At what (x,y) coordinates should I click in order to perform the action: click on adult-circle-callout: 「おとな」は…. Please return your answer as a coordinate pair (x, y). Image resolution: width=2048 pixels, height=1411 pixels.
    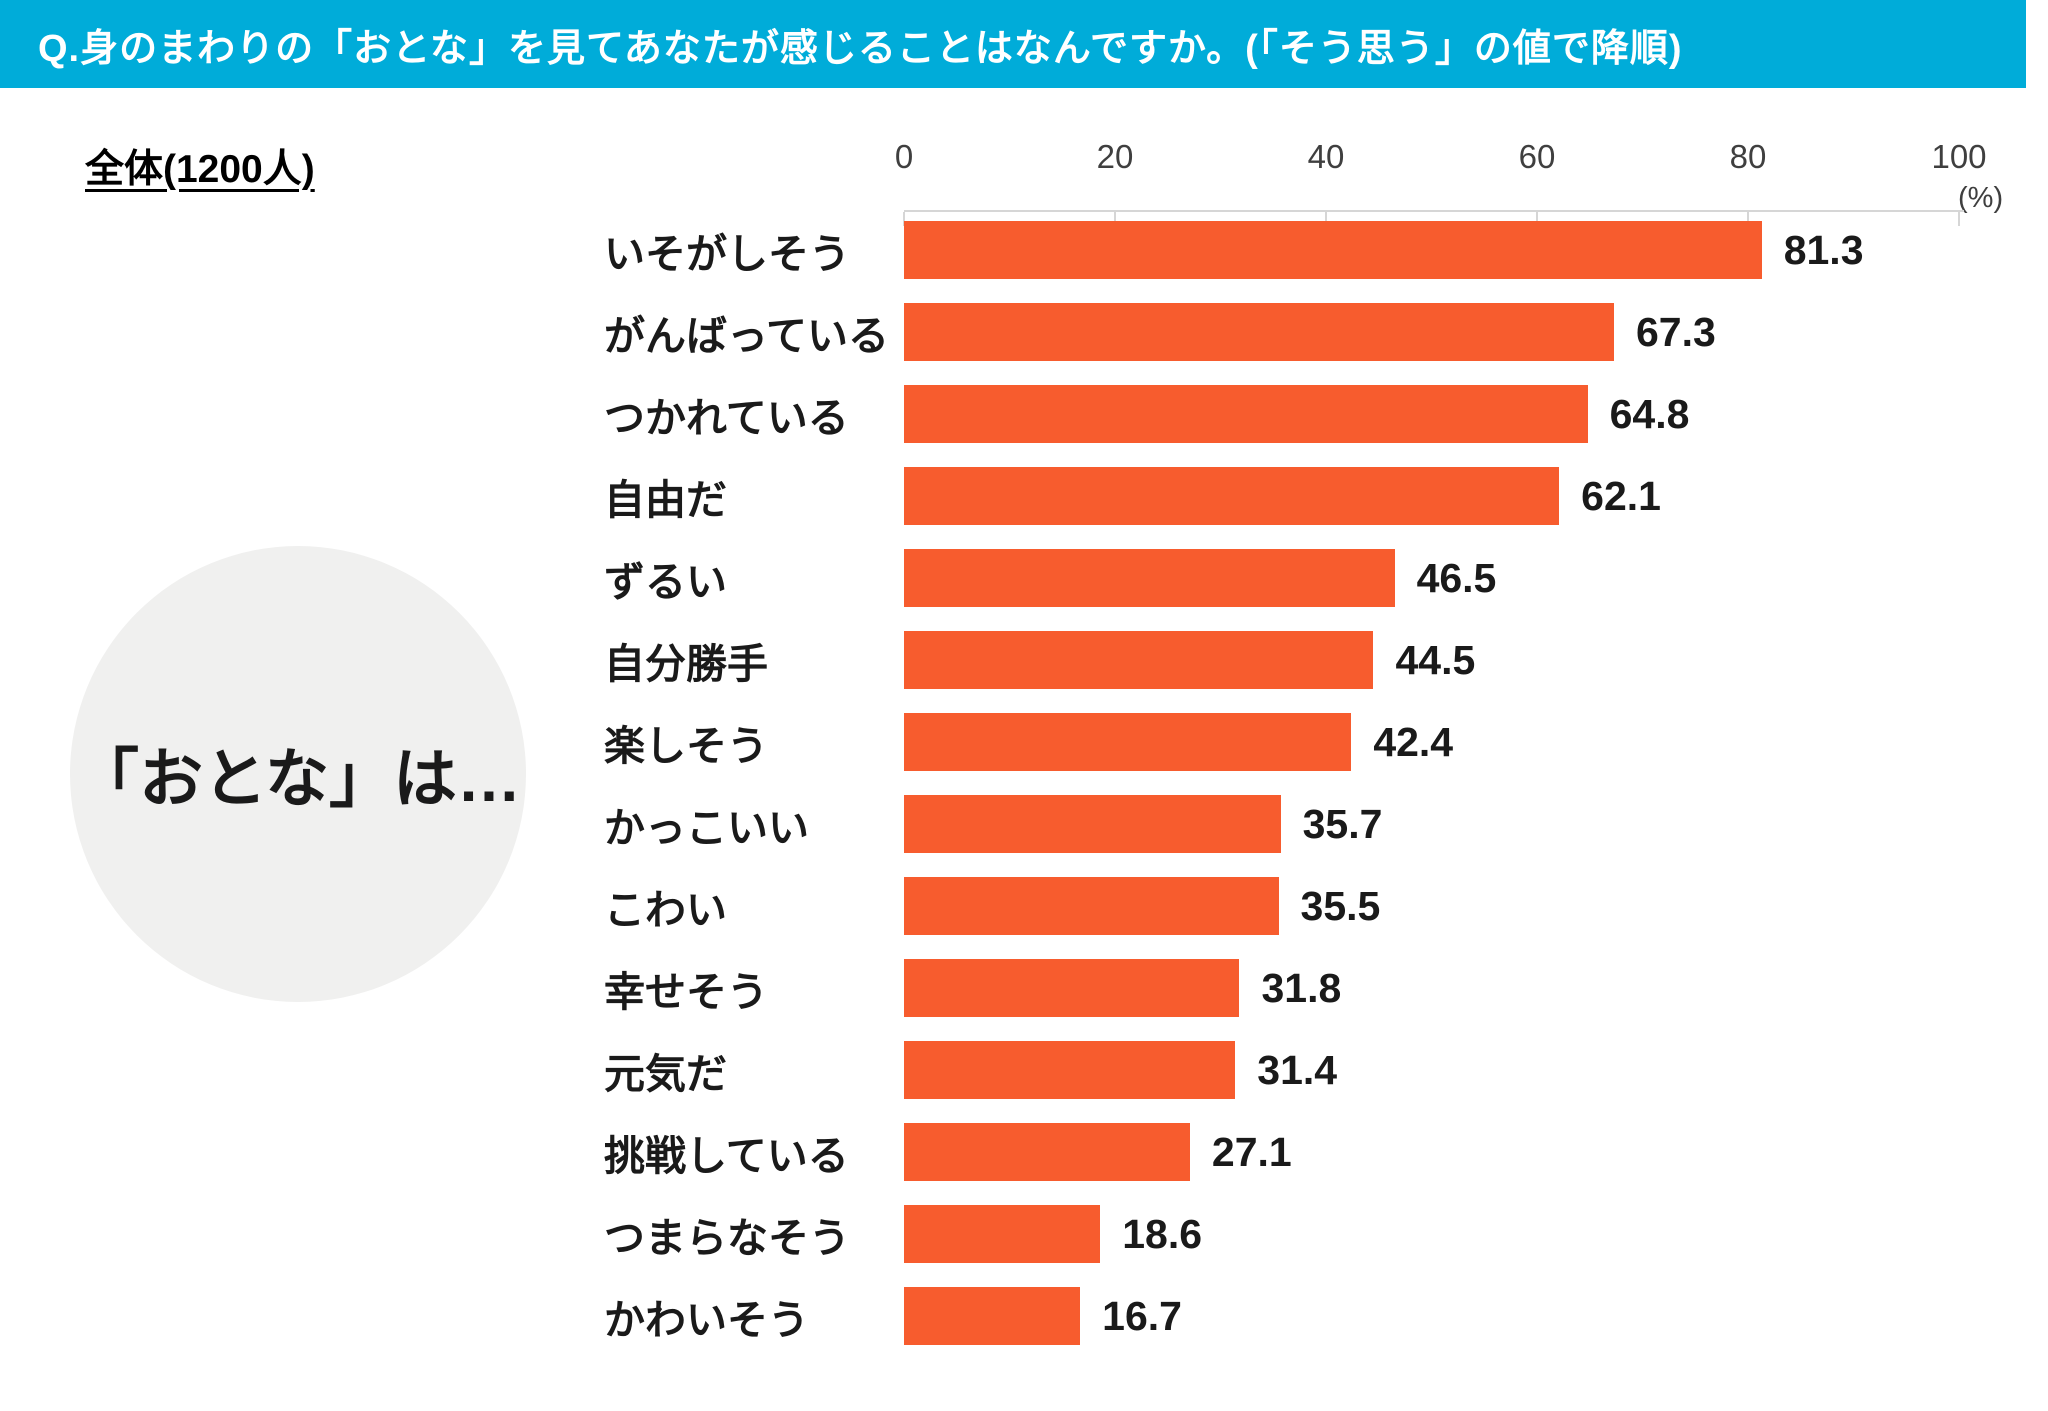
    Looking at the image, I should click on (298, 774).